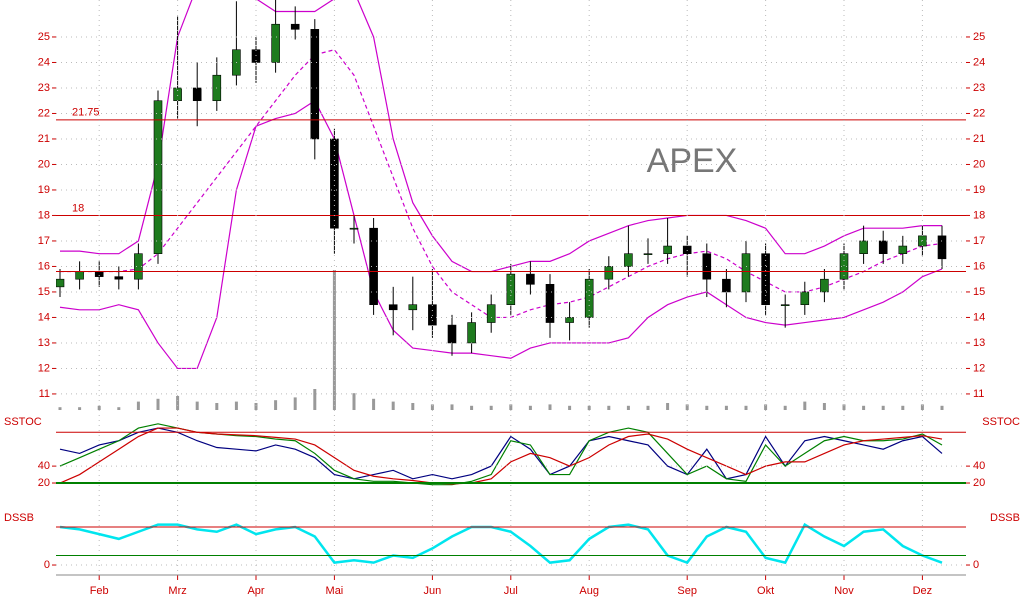  I want to click on y-tick-label: 12, so click(44, 368).